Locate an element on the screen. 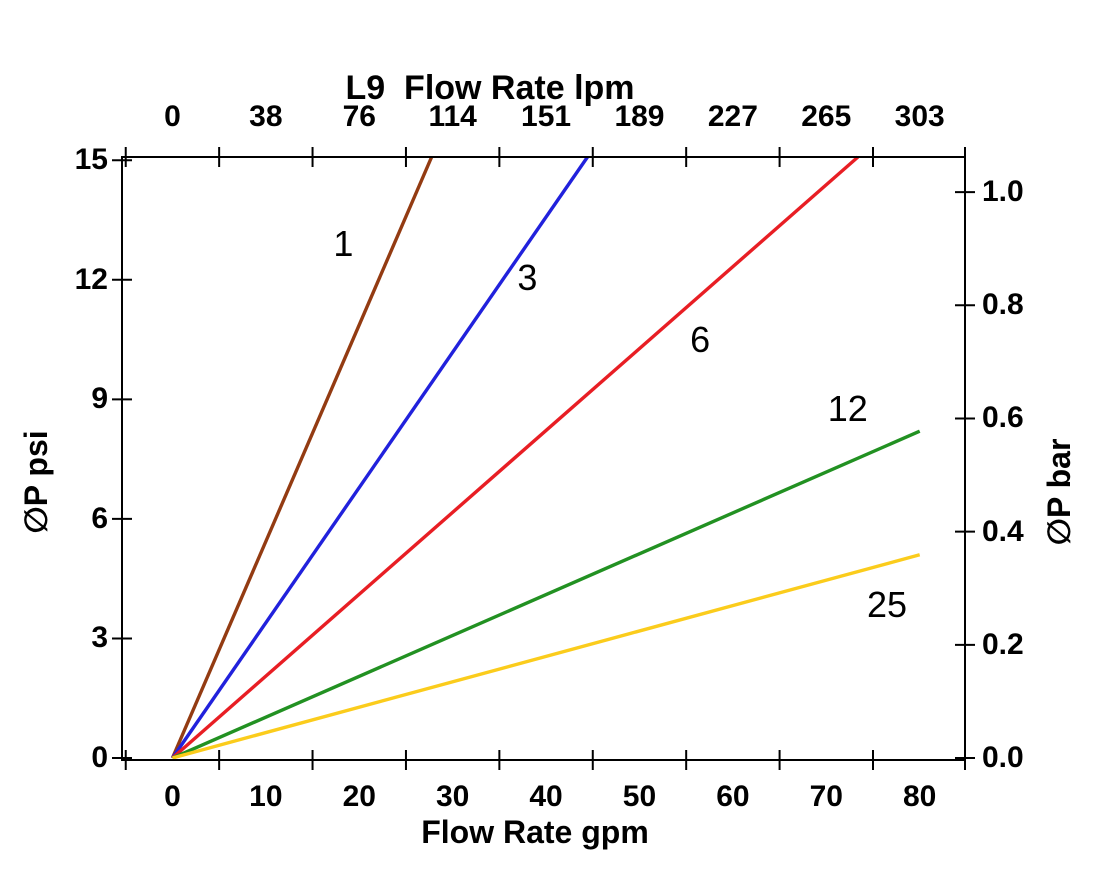 This screenshot has height=878, width=1096. top-axis-tick-label: 114 is located at coordinates (452, 116).